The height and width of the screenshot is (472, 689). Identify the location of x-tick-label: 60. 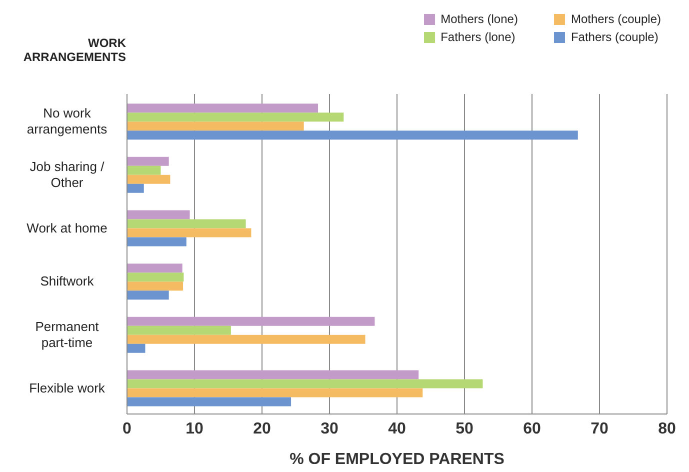
(532, 429).